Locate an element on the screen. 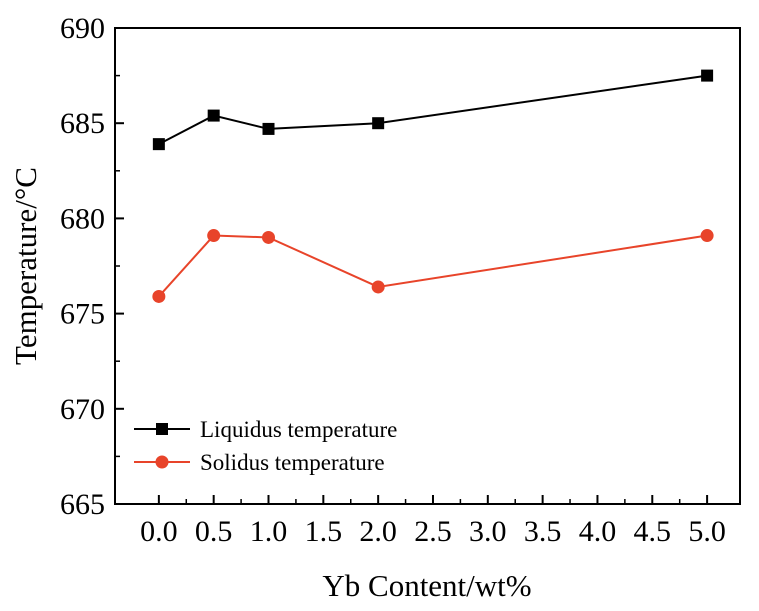 The height and width of the screenshot is (611, 759). series-liquidus is located at coordinates (433, 110).